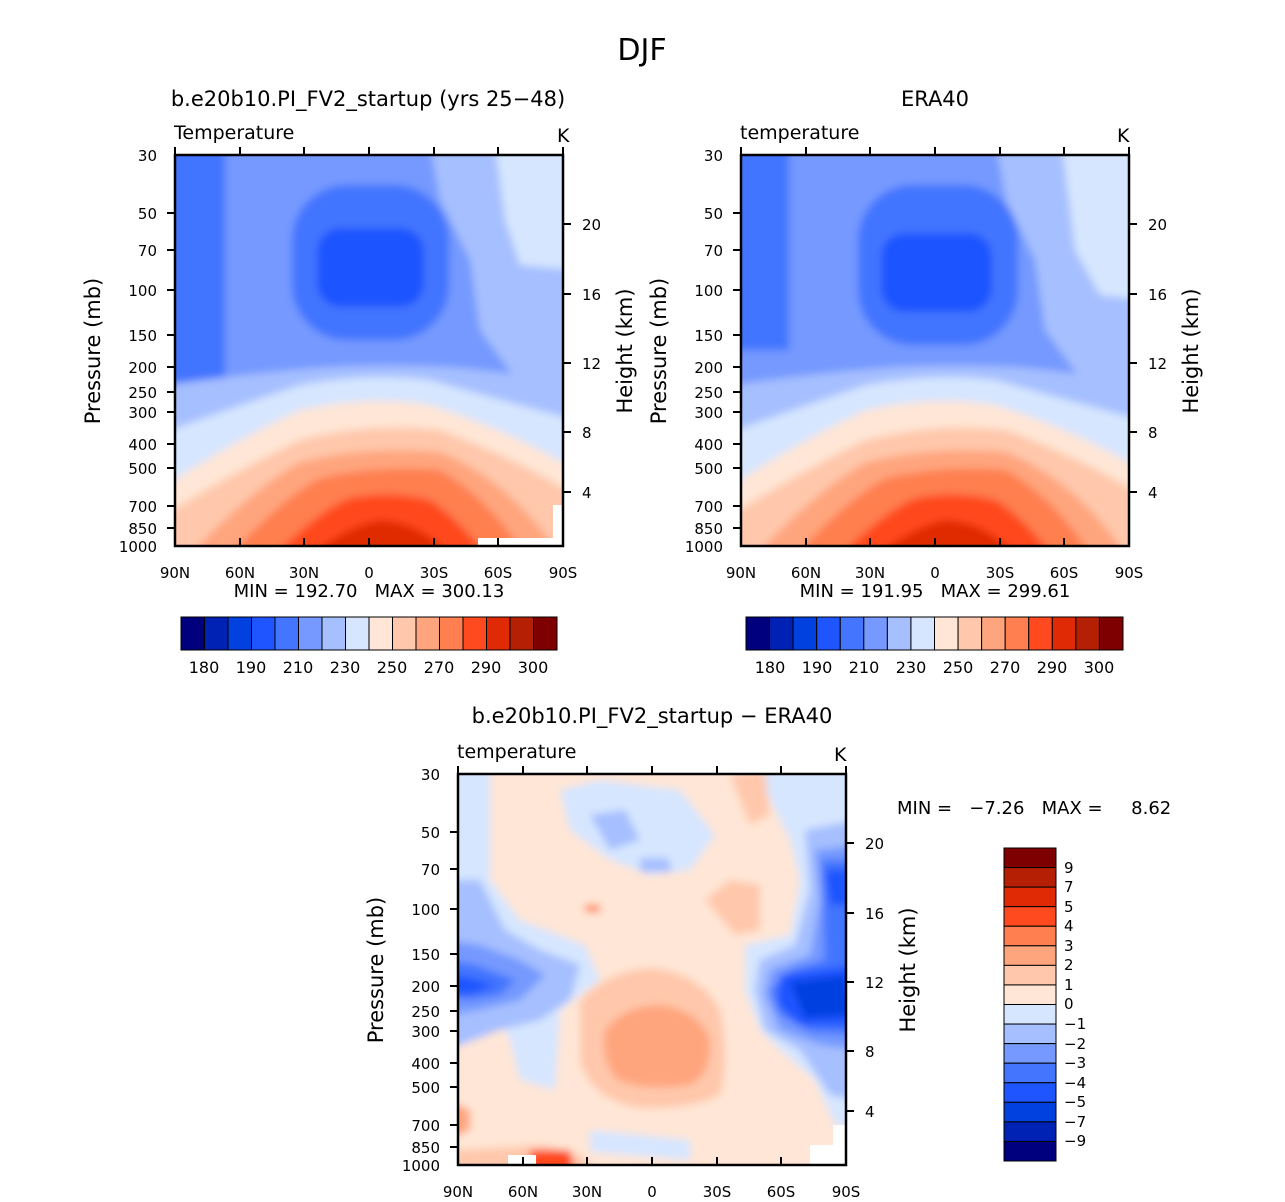  What do you see at coordinates (458, 1192) in the screenshot?
I see `x-tick: 90N` at bounding box center [458, 1192].